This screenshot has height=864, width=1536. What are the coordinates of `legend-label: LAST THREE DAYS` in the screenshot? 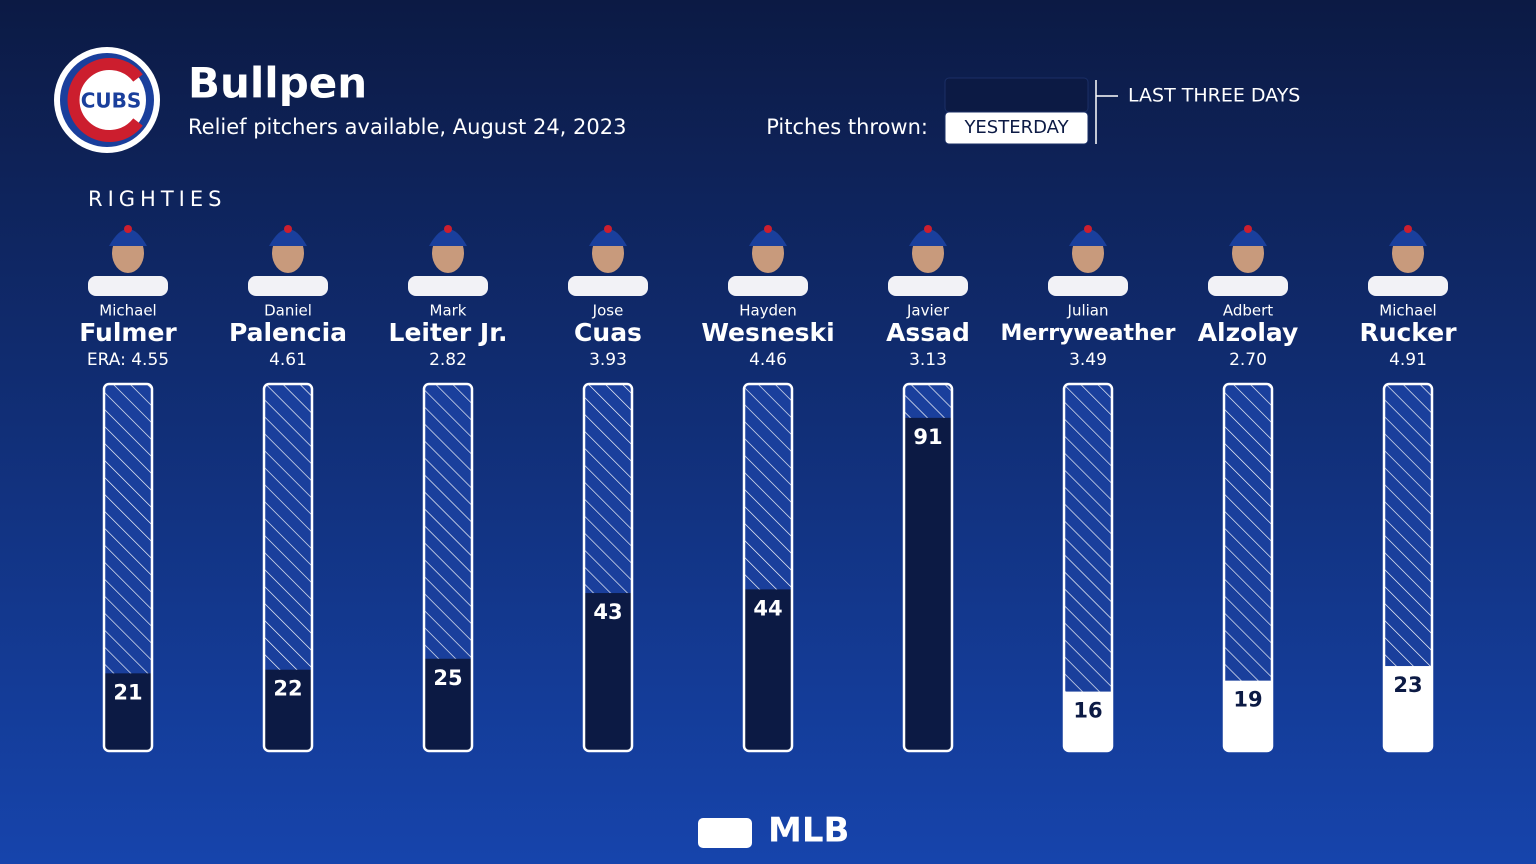 It's located at (1214, 96).